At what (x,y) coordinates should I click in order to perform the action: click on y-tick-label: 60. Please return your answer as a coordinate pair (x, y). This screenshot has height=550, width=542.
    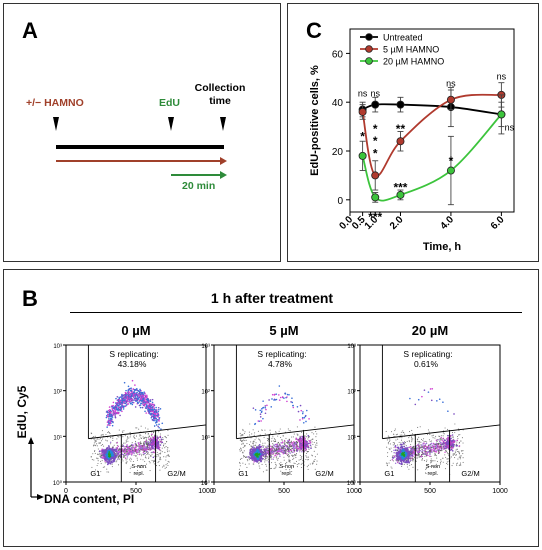
    Looking at the image, I should click on (338, 54).